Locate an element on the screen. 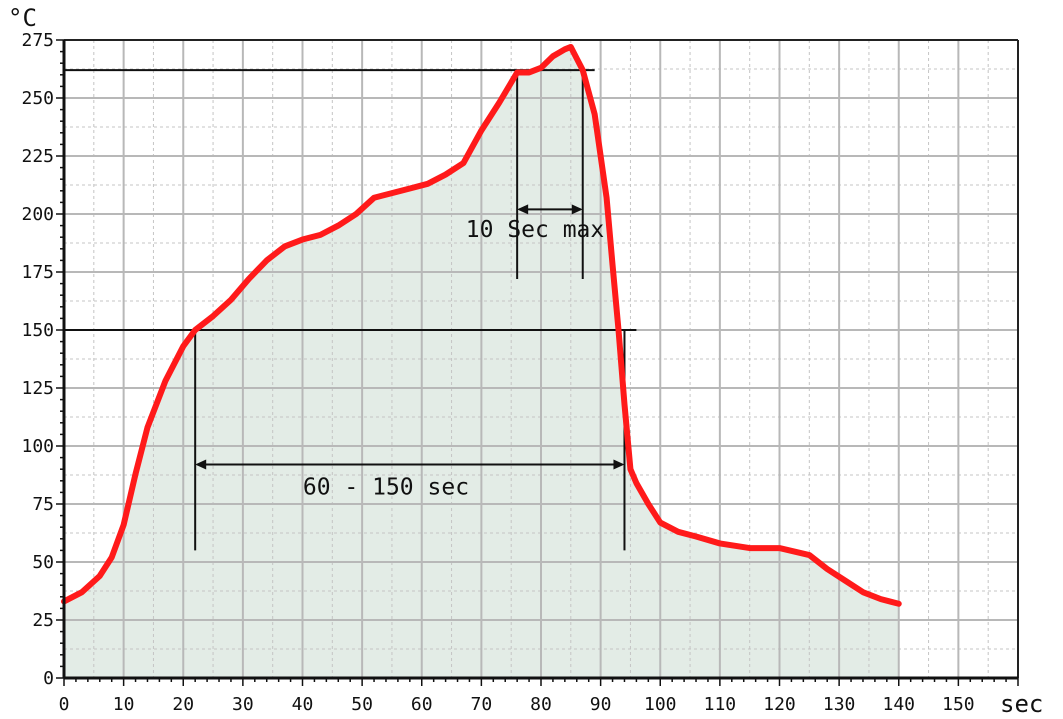 The image size is (1063, 719). y-tick-label: 225 is located at coordinates (37, 156).